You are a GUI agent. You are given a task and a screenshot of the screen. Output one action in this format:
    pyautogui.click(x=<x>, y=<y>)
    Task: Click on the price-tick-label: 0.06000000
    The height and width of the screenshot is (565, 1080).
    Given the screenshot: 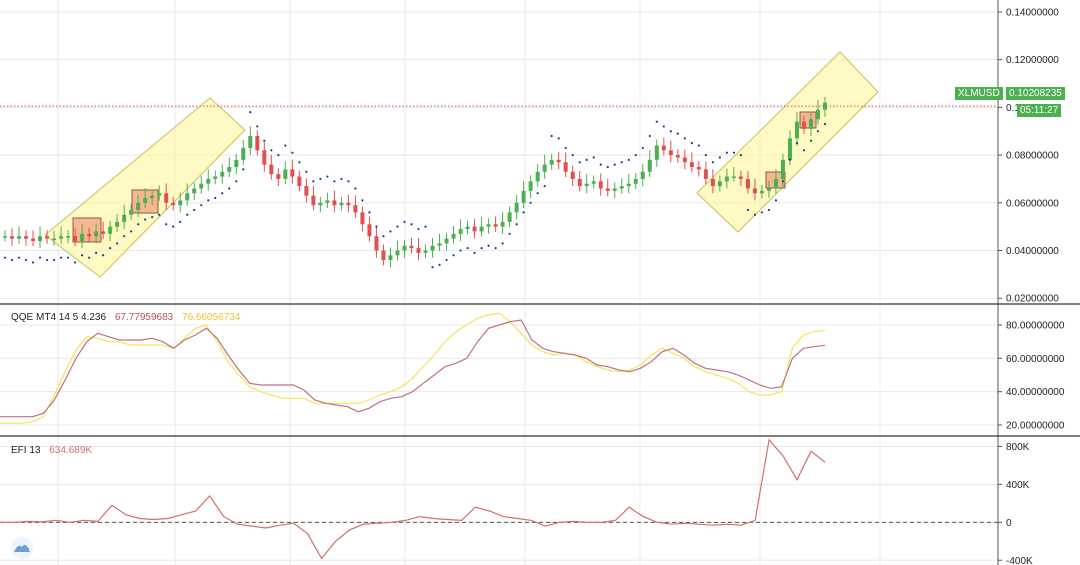 What is the action you would take?
    pyautogui.click(x=1032, y=203)
    